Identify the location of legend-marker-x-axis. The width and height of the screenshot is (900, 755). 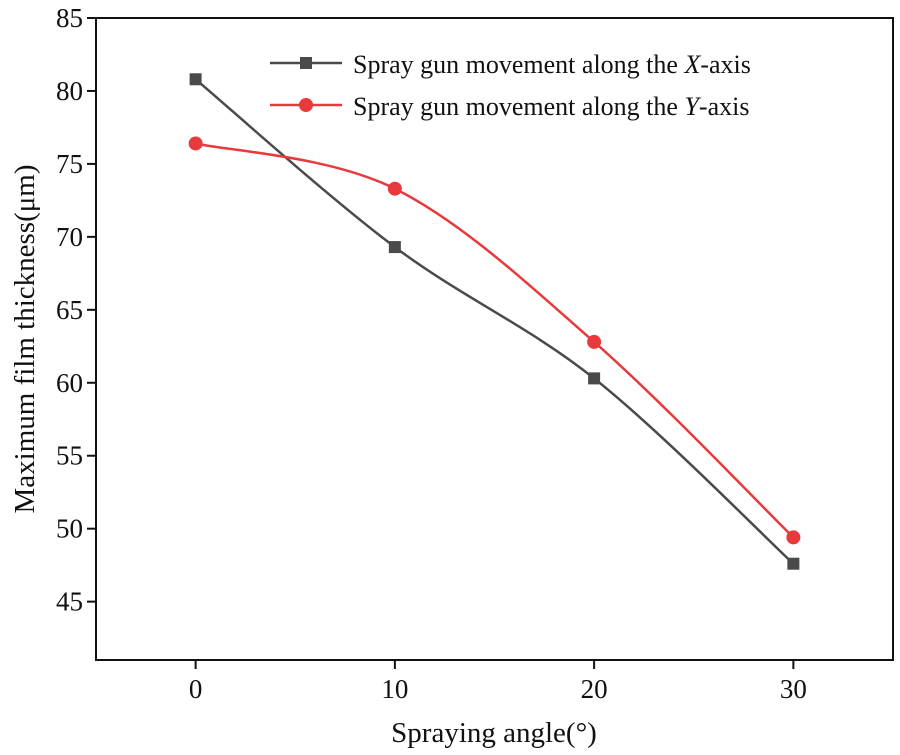
(306, 63).